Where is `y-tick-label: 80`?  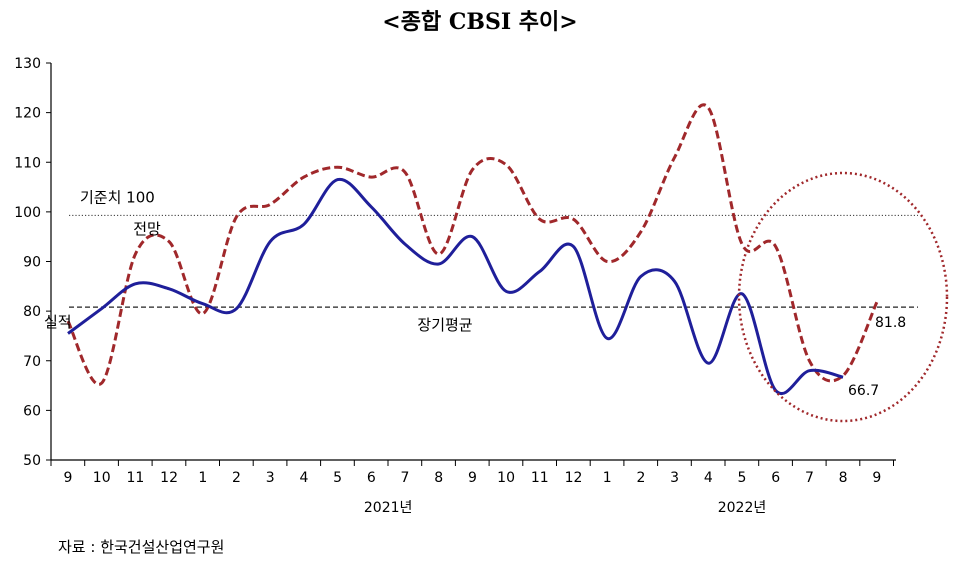
y-tick-label: 80 is located at coordinates (32, 312).